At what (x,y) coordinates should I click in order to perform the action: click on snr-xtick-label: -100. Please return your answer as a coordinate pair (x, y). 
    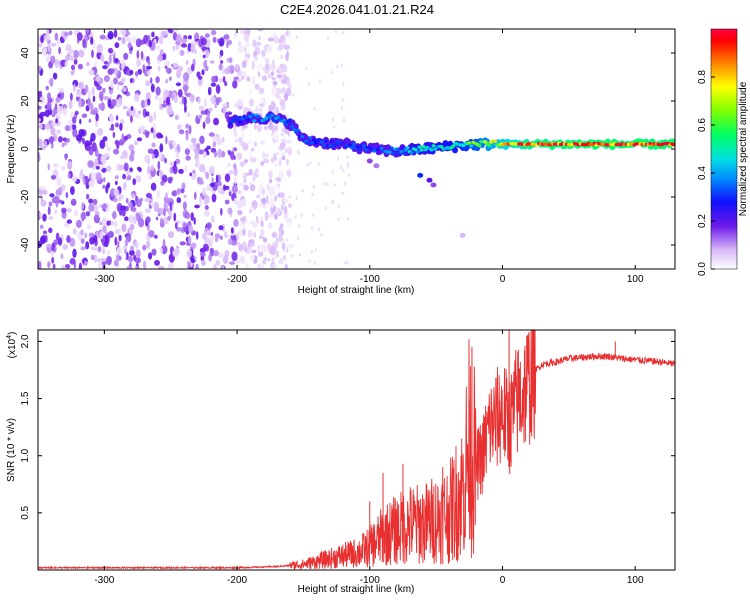
    Looking at the image, I should click on (370, 580).